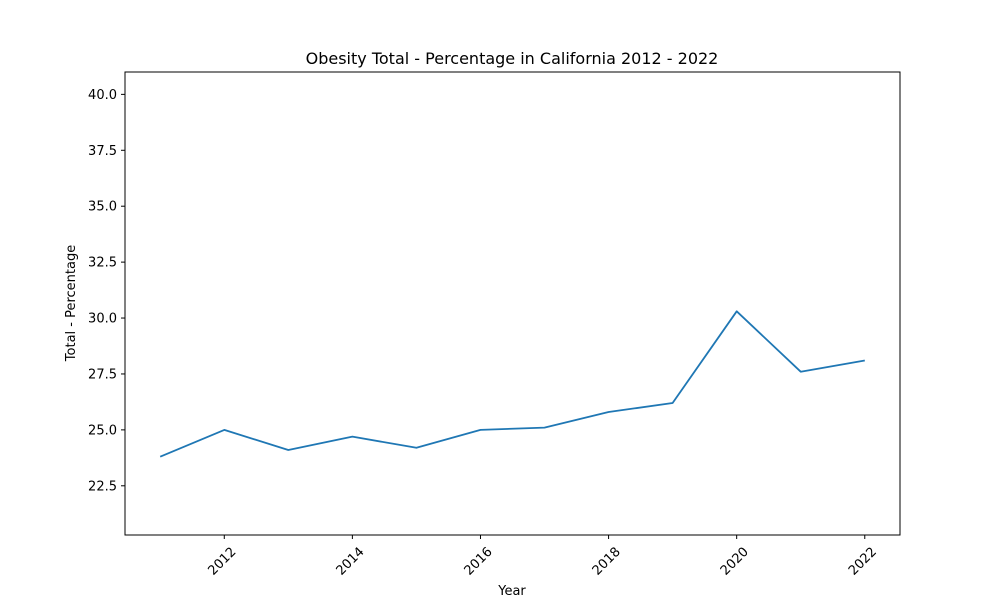  What do you see at coordinates (102, 319) in the screenshot?
I see `y-tick-label: 30.0` at bounding box center [102, 319].